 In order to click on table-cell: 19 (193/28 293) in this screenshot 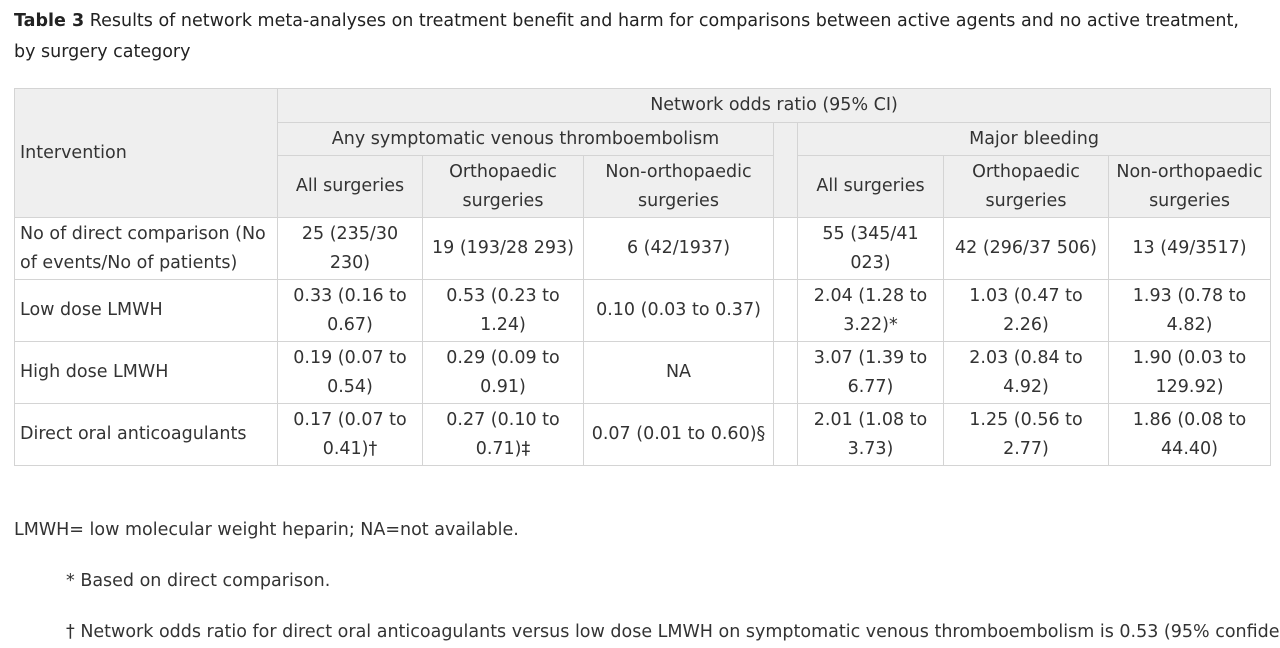, I will do `click(503, 248)`.